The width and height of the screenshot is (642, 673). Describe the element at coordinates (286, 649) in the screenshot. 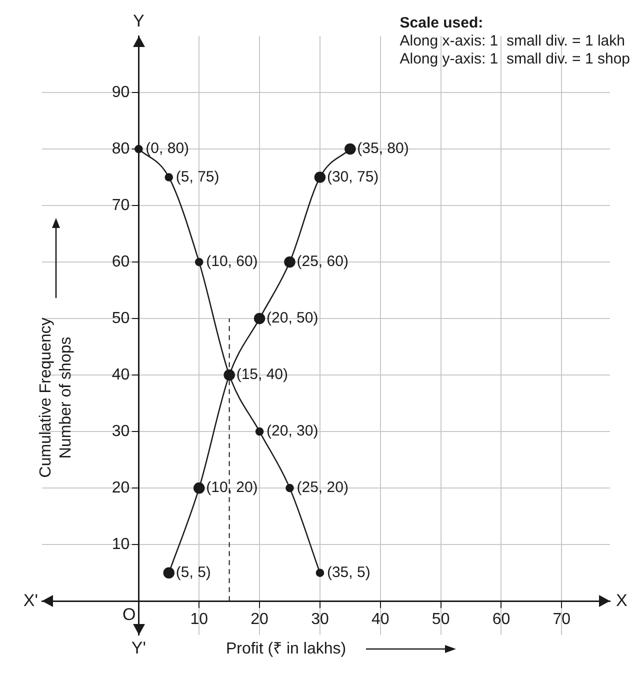

I see `x-axis-title: Profit (₹ in lakhs)` at that location.